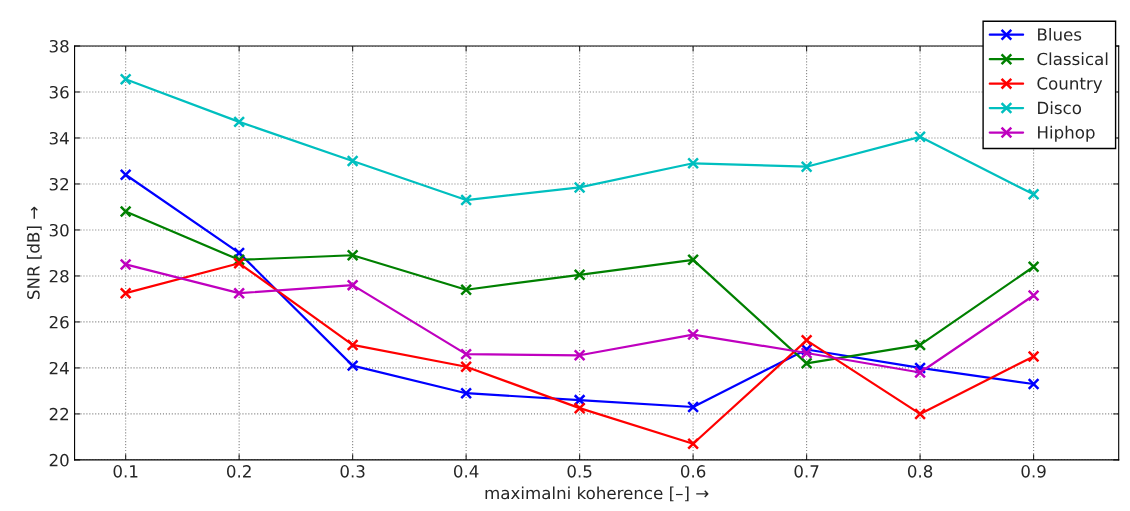  Describe the element at coordinates (352, 471) in the screenshot. I see `x-tick-label: 0.3` at that location.